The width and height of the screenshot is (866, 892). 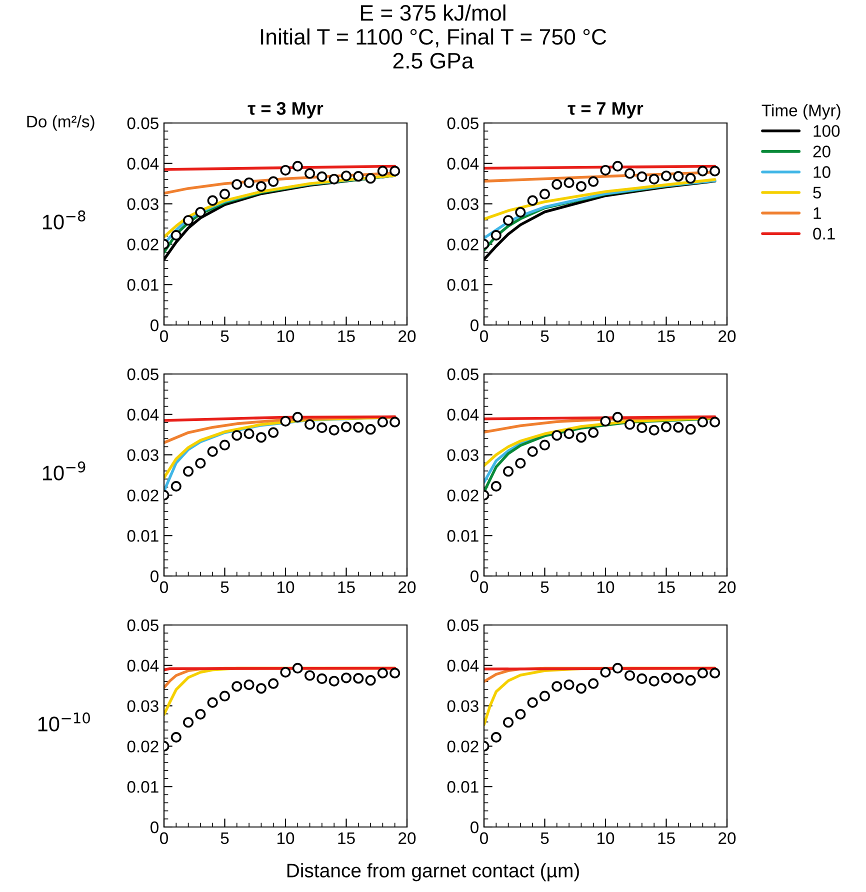 I want to click on y-axis-title: 10$^{−9}$, so click(x=64, y=470).